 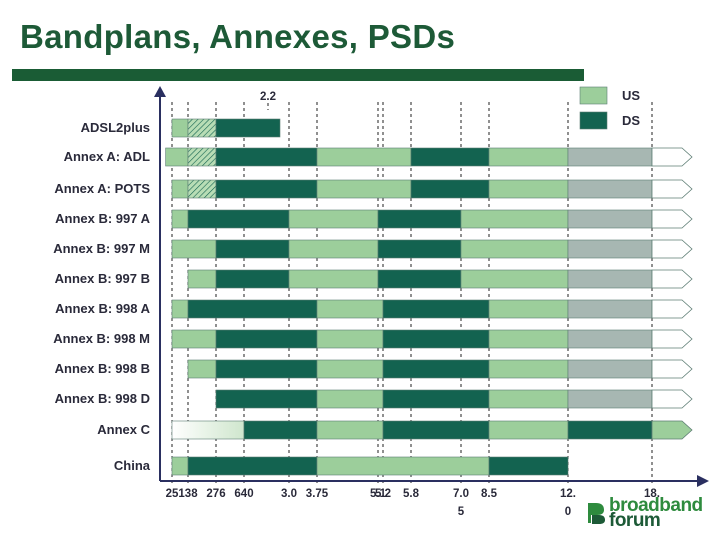 What do you see at coordinates (160, 91) in the screenshot?
I see `y-axis-arrow-icon` at bounding box center [160, 91].